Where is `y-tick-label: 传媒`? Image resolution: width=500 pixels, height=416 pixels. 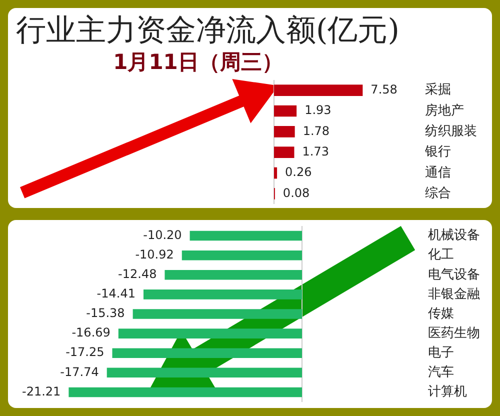
y-tick-label: 传媒 is located at coordinates (441, 314).